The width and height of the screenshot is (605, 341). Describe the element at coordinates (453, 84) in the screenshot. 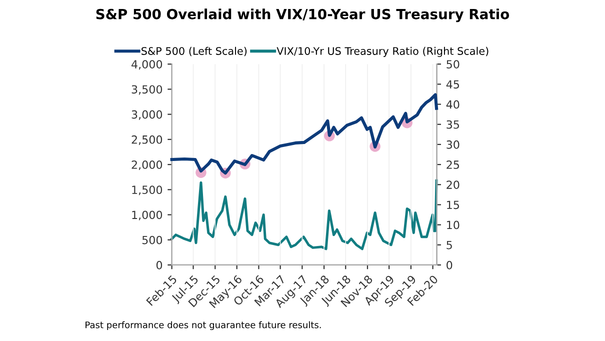

I see `y2-tick-label: 45` at that location.